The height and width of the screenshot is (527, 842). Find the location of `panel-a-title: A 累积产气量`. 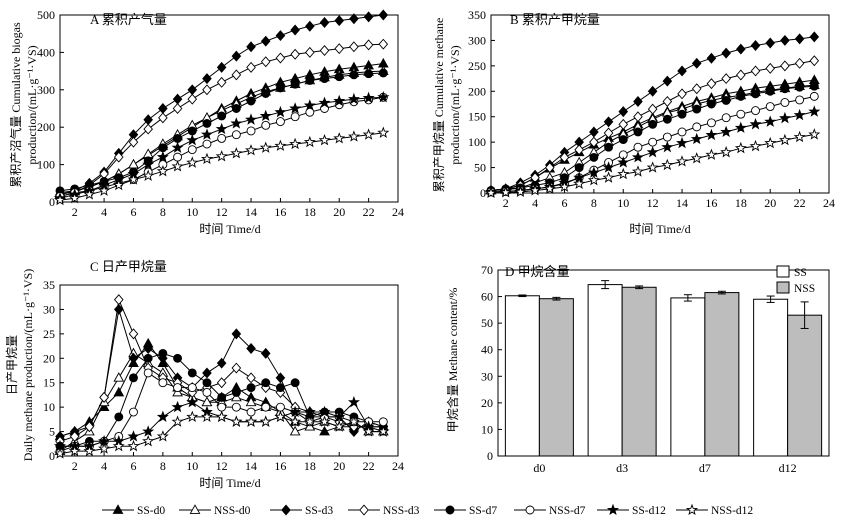

panel-a-title: A 累积产气量 is located at coordinates (128, 19).